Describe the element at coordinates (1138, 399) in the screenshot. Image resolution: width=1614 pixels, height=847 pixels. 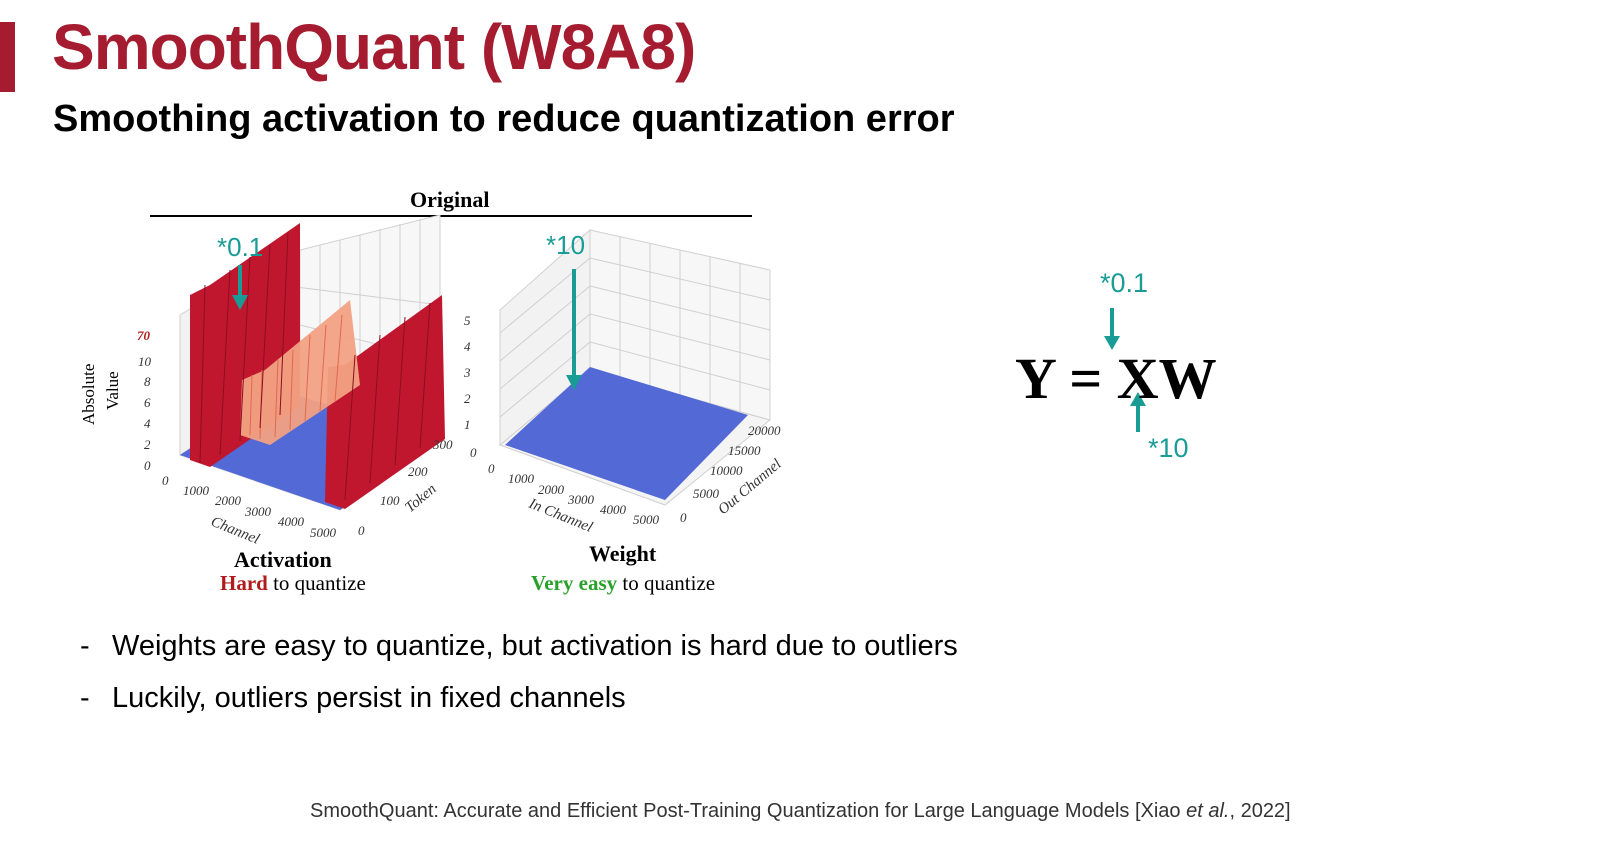
I see `up-arrow-head` at that location.